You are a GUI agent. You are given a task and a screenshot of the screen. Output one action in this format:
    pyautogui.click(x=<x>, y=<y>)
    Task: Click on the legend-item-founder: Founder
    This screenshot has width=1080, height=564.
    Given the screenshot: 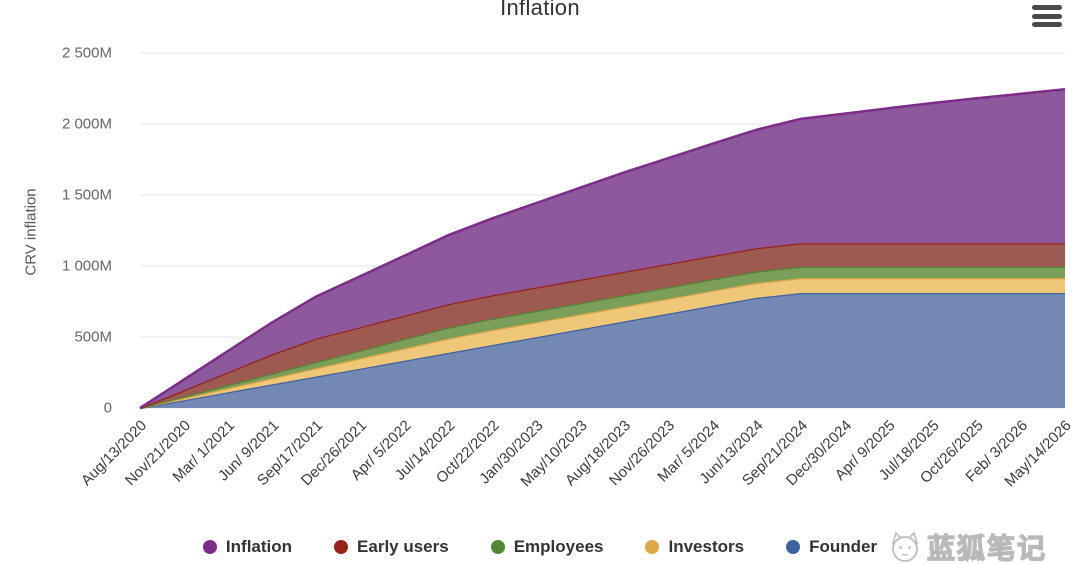 What is the action you would take?
    pyautogui.click(x=831, y=547)
    